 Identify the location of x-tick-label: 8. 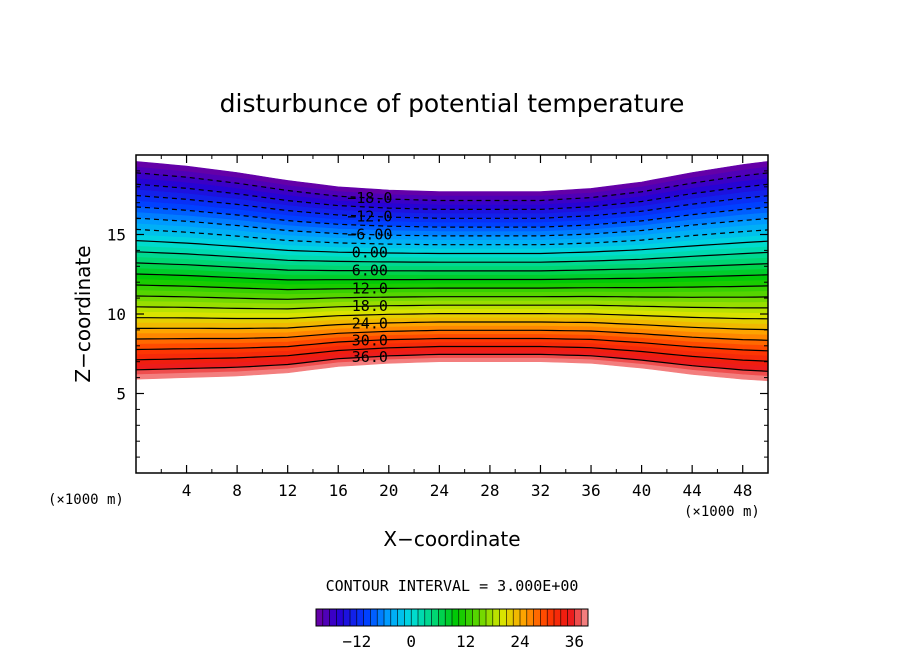
(237, 490).